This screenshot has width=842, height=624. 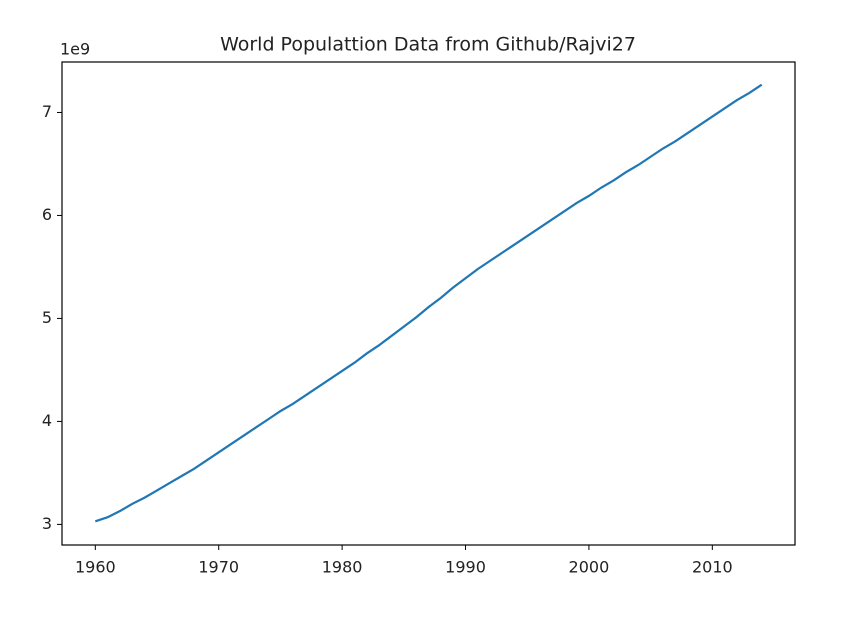 What do you see at coordinates (95, 567) in the screenshot?
I see `x-tick-label: 1960` at bounding box center [95, 567].